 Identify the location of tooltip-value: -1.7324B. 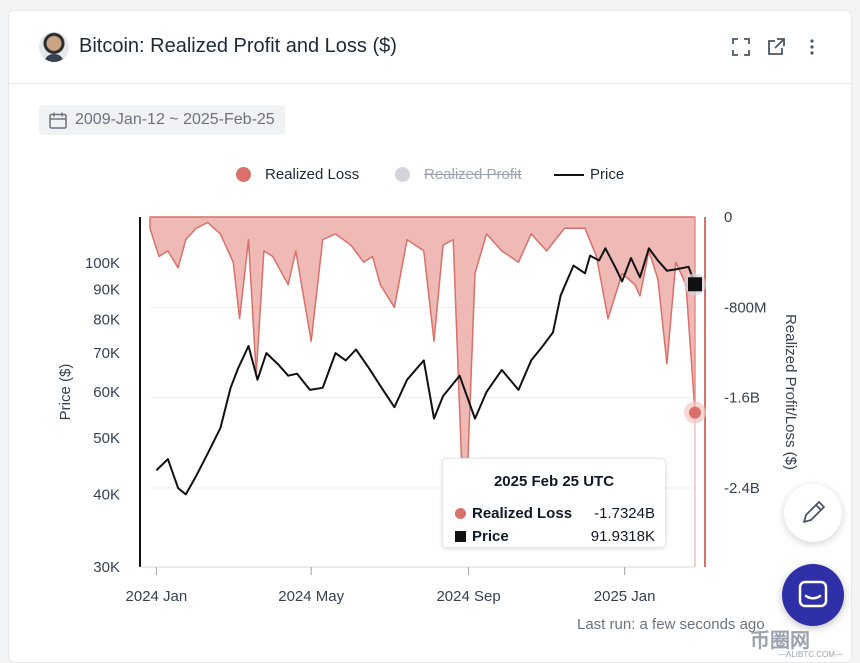
(624, 513).